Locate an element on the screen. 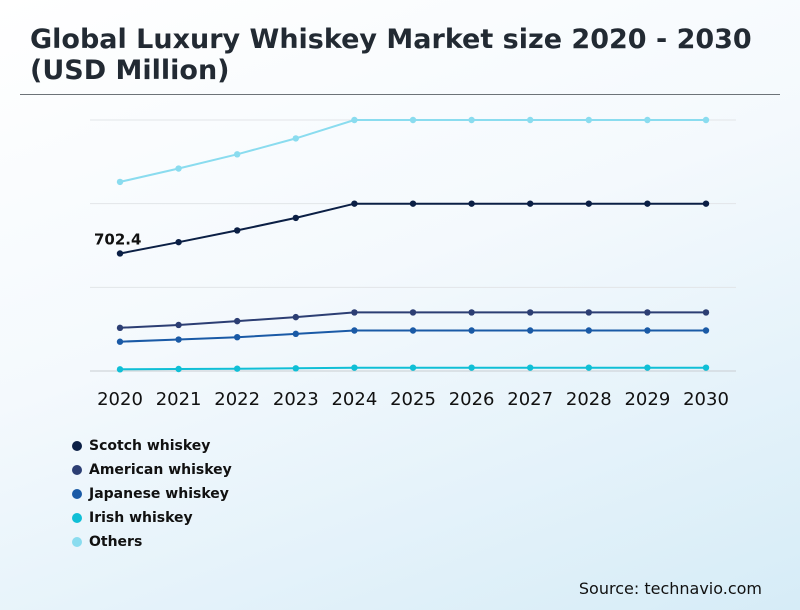  x-tick-label: 2025 is located at coordinates (413, 399).